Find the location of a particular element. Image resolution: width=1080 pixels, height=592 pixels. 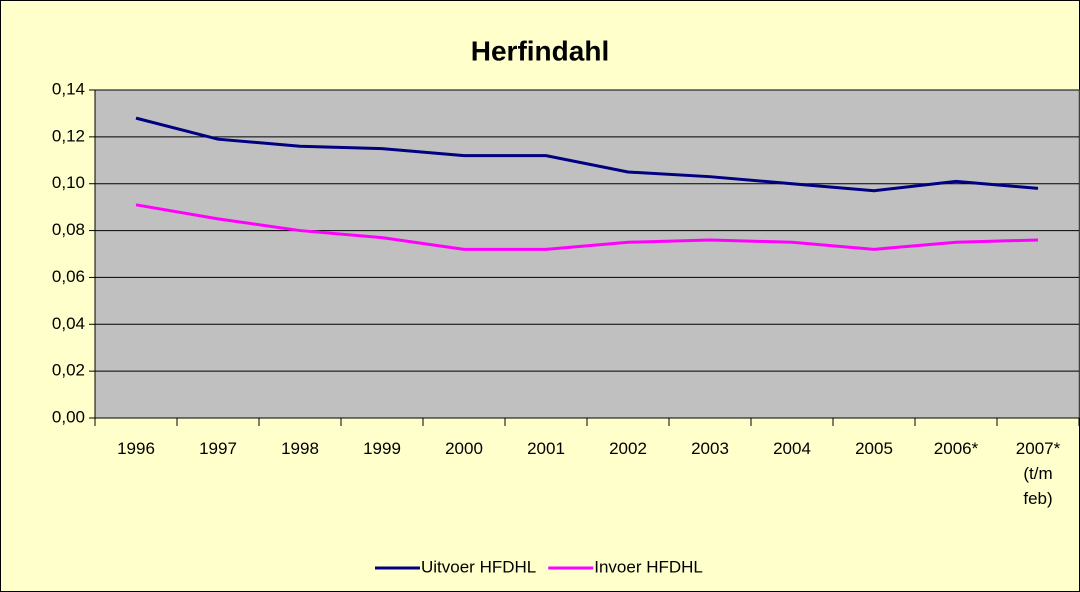

y-tick-label: 0,10 is located at coordinates (68, 182).